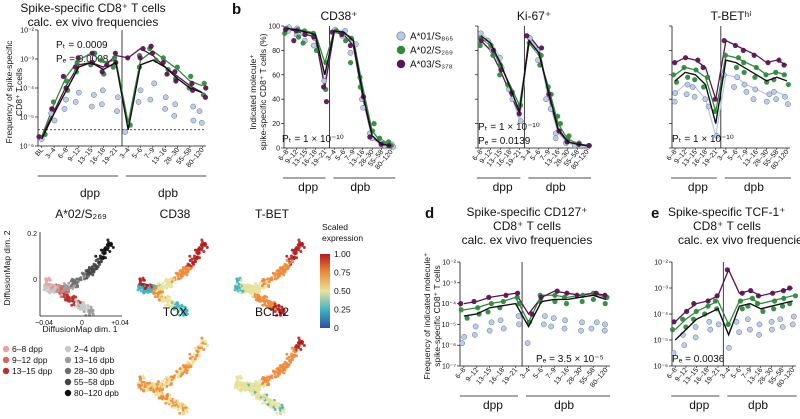 This screenshot has width=800, height=419. What do you see at coordinates (32, 371) in the screenshot?
I see `time-legend-label: 13–15 dpp` at bounding box center [32, 371].